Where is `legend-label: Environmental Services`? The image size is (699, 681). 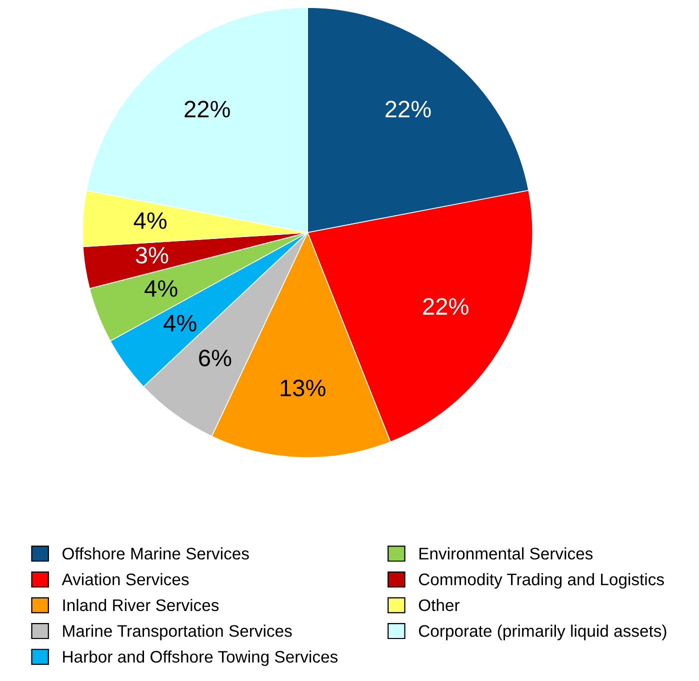 legend-label: Environmental Services is located at coordinates (506, 553).